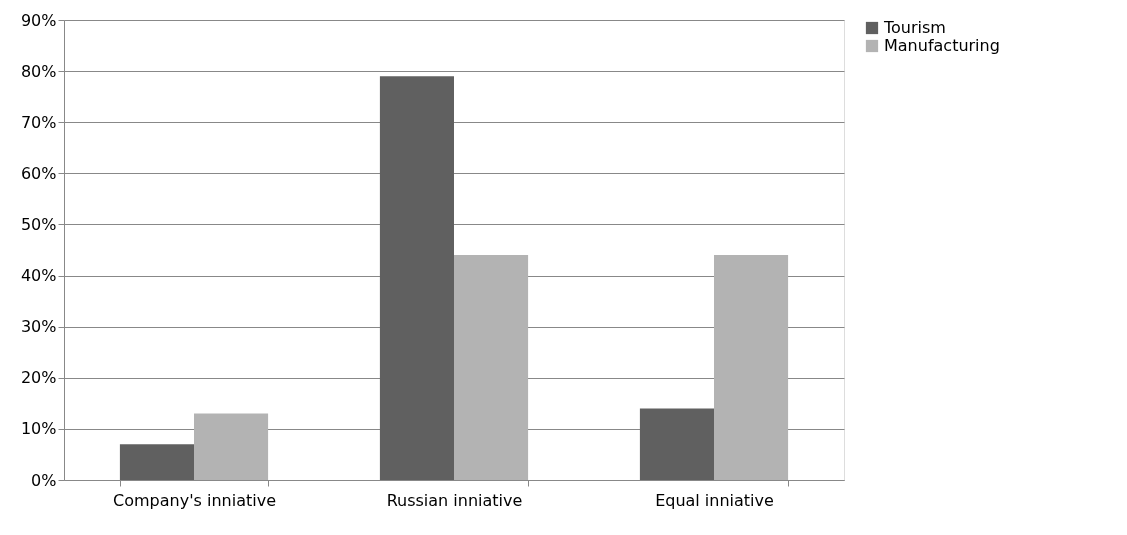  What do you see at coordinates (38, 429) in the screenshot?
I see `y-tick-label: 10%` at bounding box center [38, 429].